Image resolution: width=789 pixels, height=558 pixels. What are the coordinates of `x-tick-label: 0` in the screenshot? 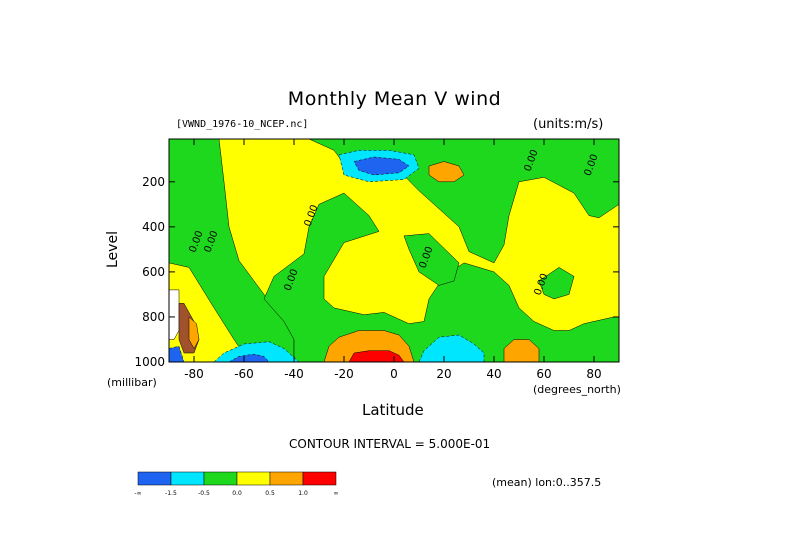 It's located at (394, 374).